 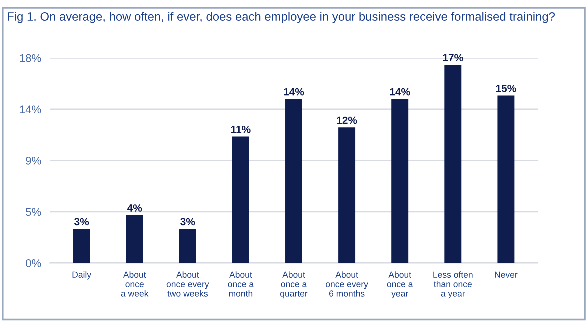 What do you see at coordinates (347, 120) in the screenshot?
I see `data-label: 12%` at bounding box center [347, 120].